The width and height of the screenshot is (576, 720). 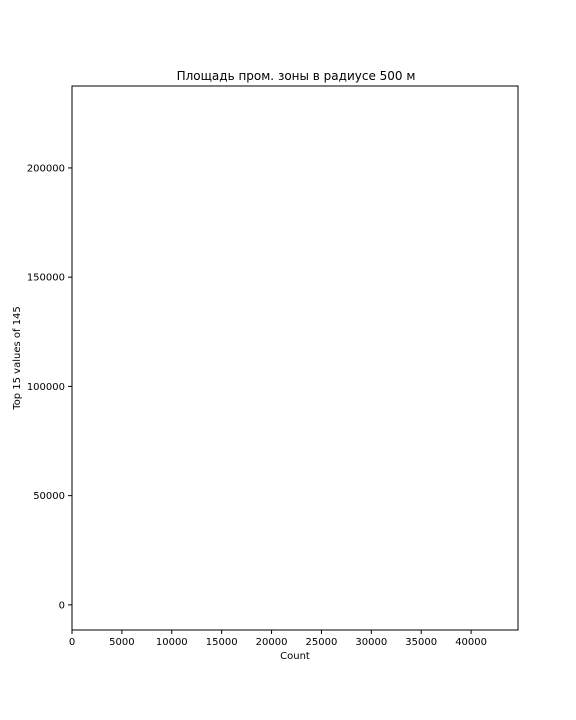 What do you see at coordinates (46, 168) in the screenshot?
I see `y-tick-label: 200000` at bounding box center [46, 168].